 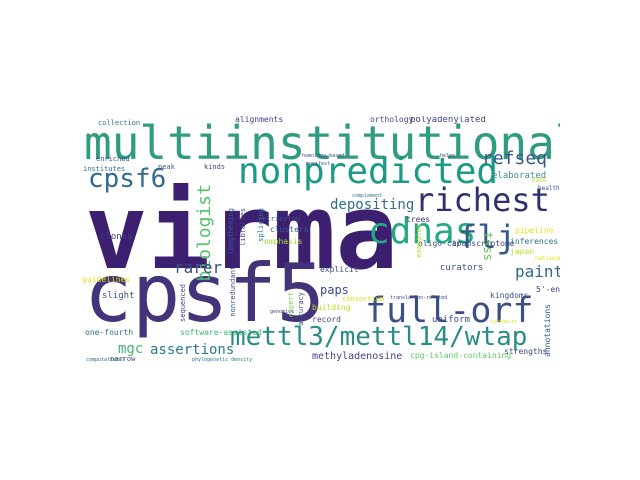 I want to click on cloud-word: homology-based, so click(x=323, y=156).